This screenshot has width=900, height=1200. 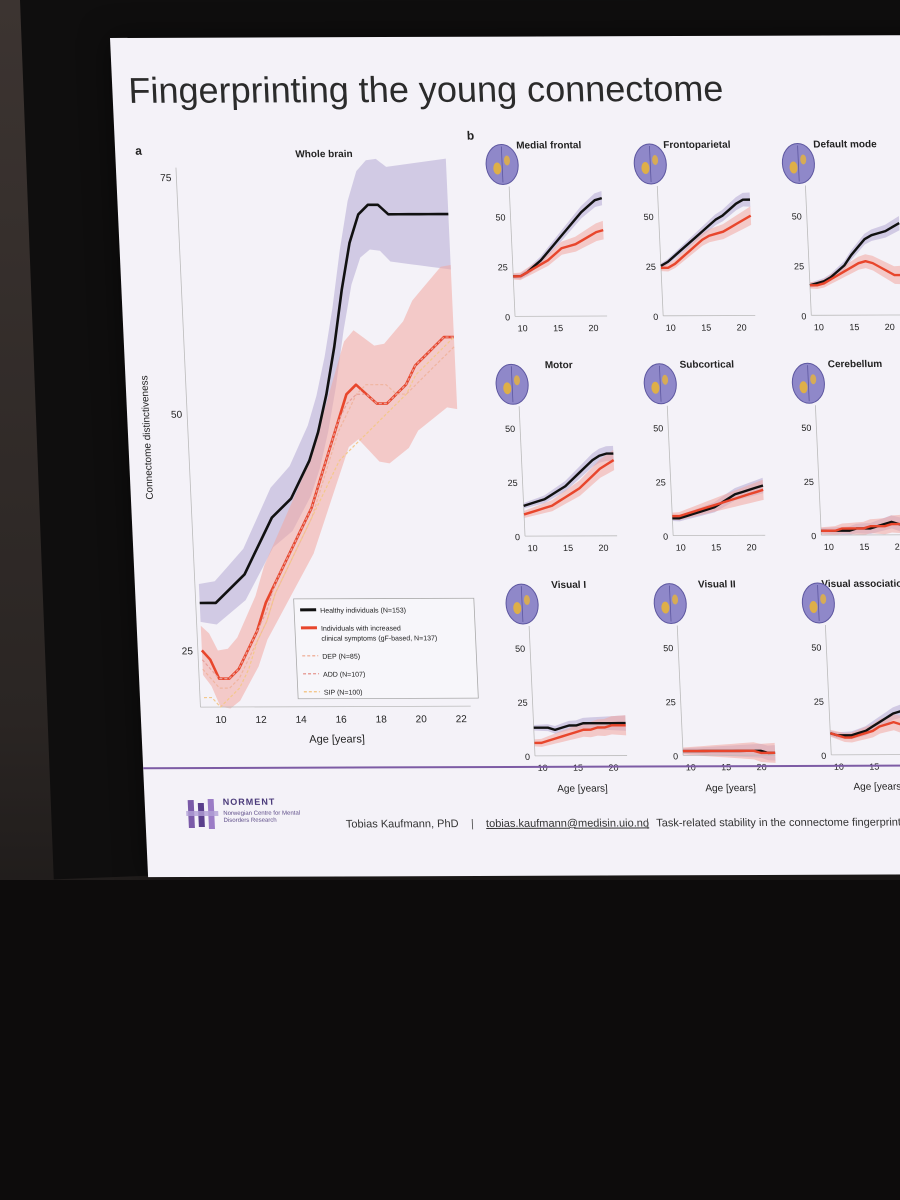 What do you see at coordinates (860, 584) in the screenshot?
I see `chart-title: Visual association` at bounding box center [860, 584].